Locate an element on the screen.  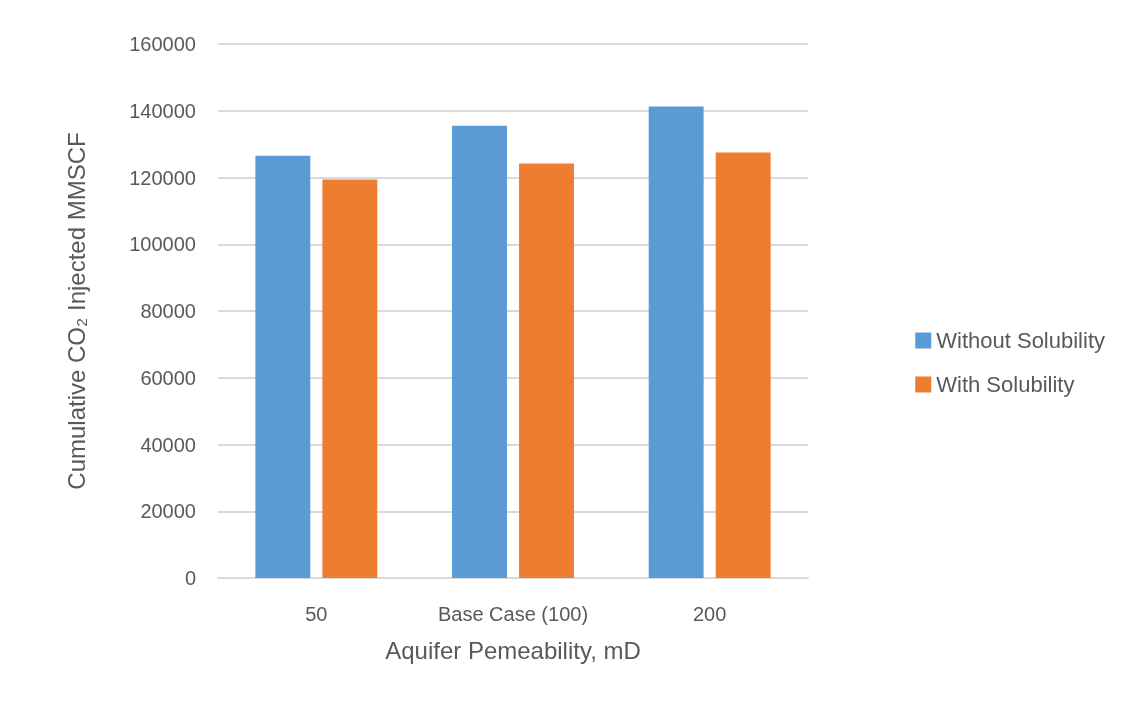
legend-label: With Solubility is located at coordinates (1005, 384).